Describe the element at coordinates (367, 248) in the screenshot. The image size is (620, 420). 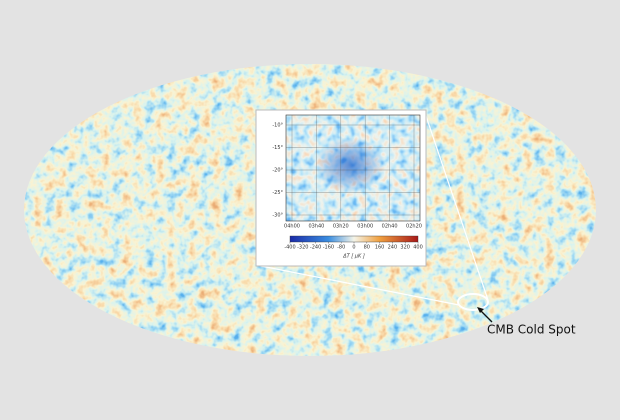
I see `colorbar-tick-label: 80` at that location.